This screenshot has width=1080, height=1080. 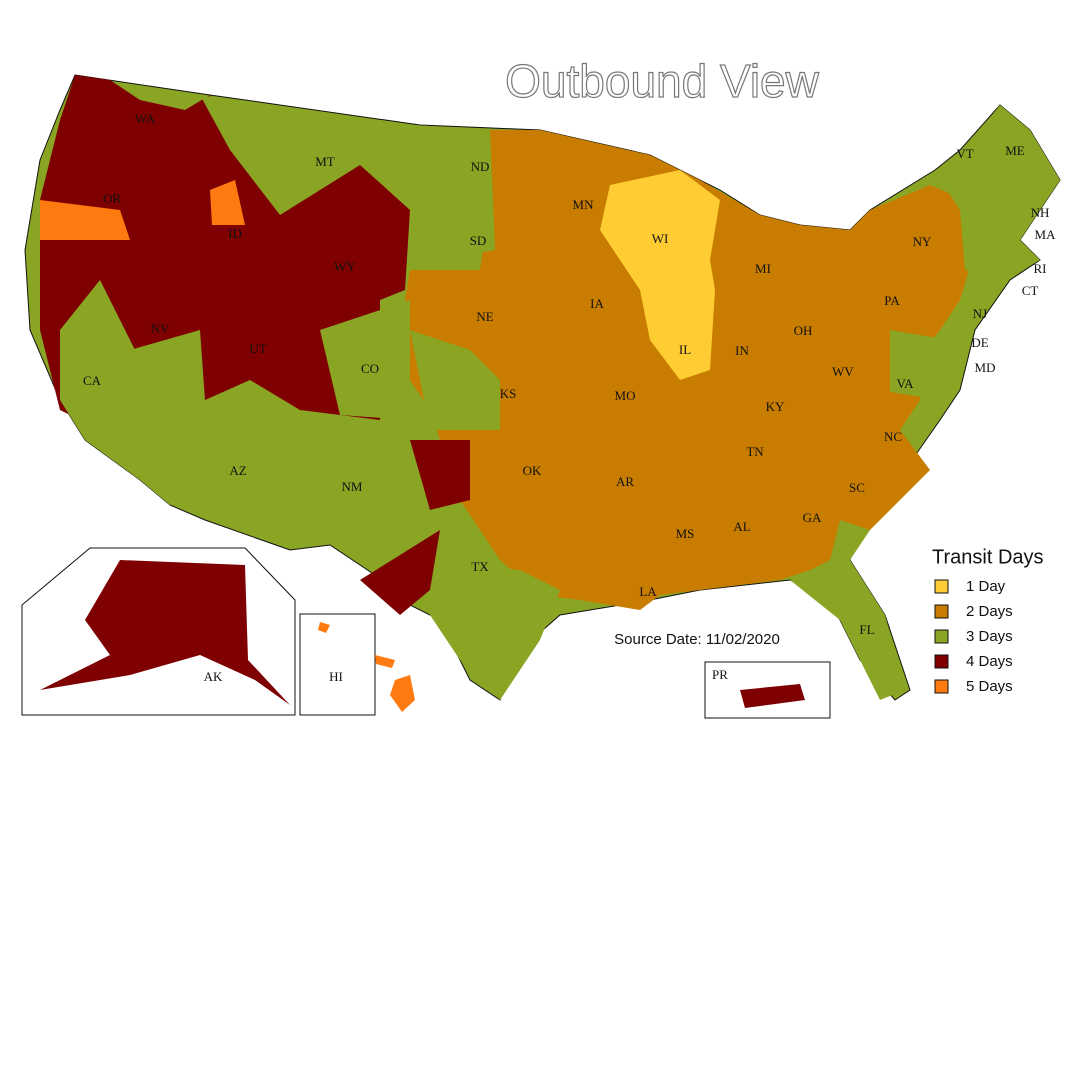 I want to click on state-label: OK, so click(x=532, y=470).